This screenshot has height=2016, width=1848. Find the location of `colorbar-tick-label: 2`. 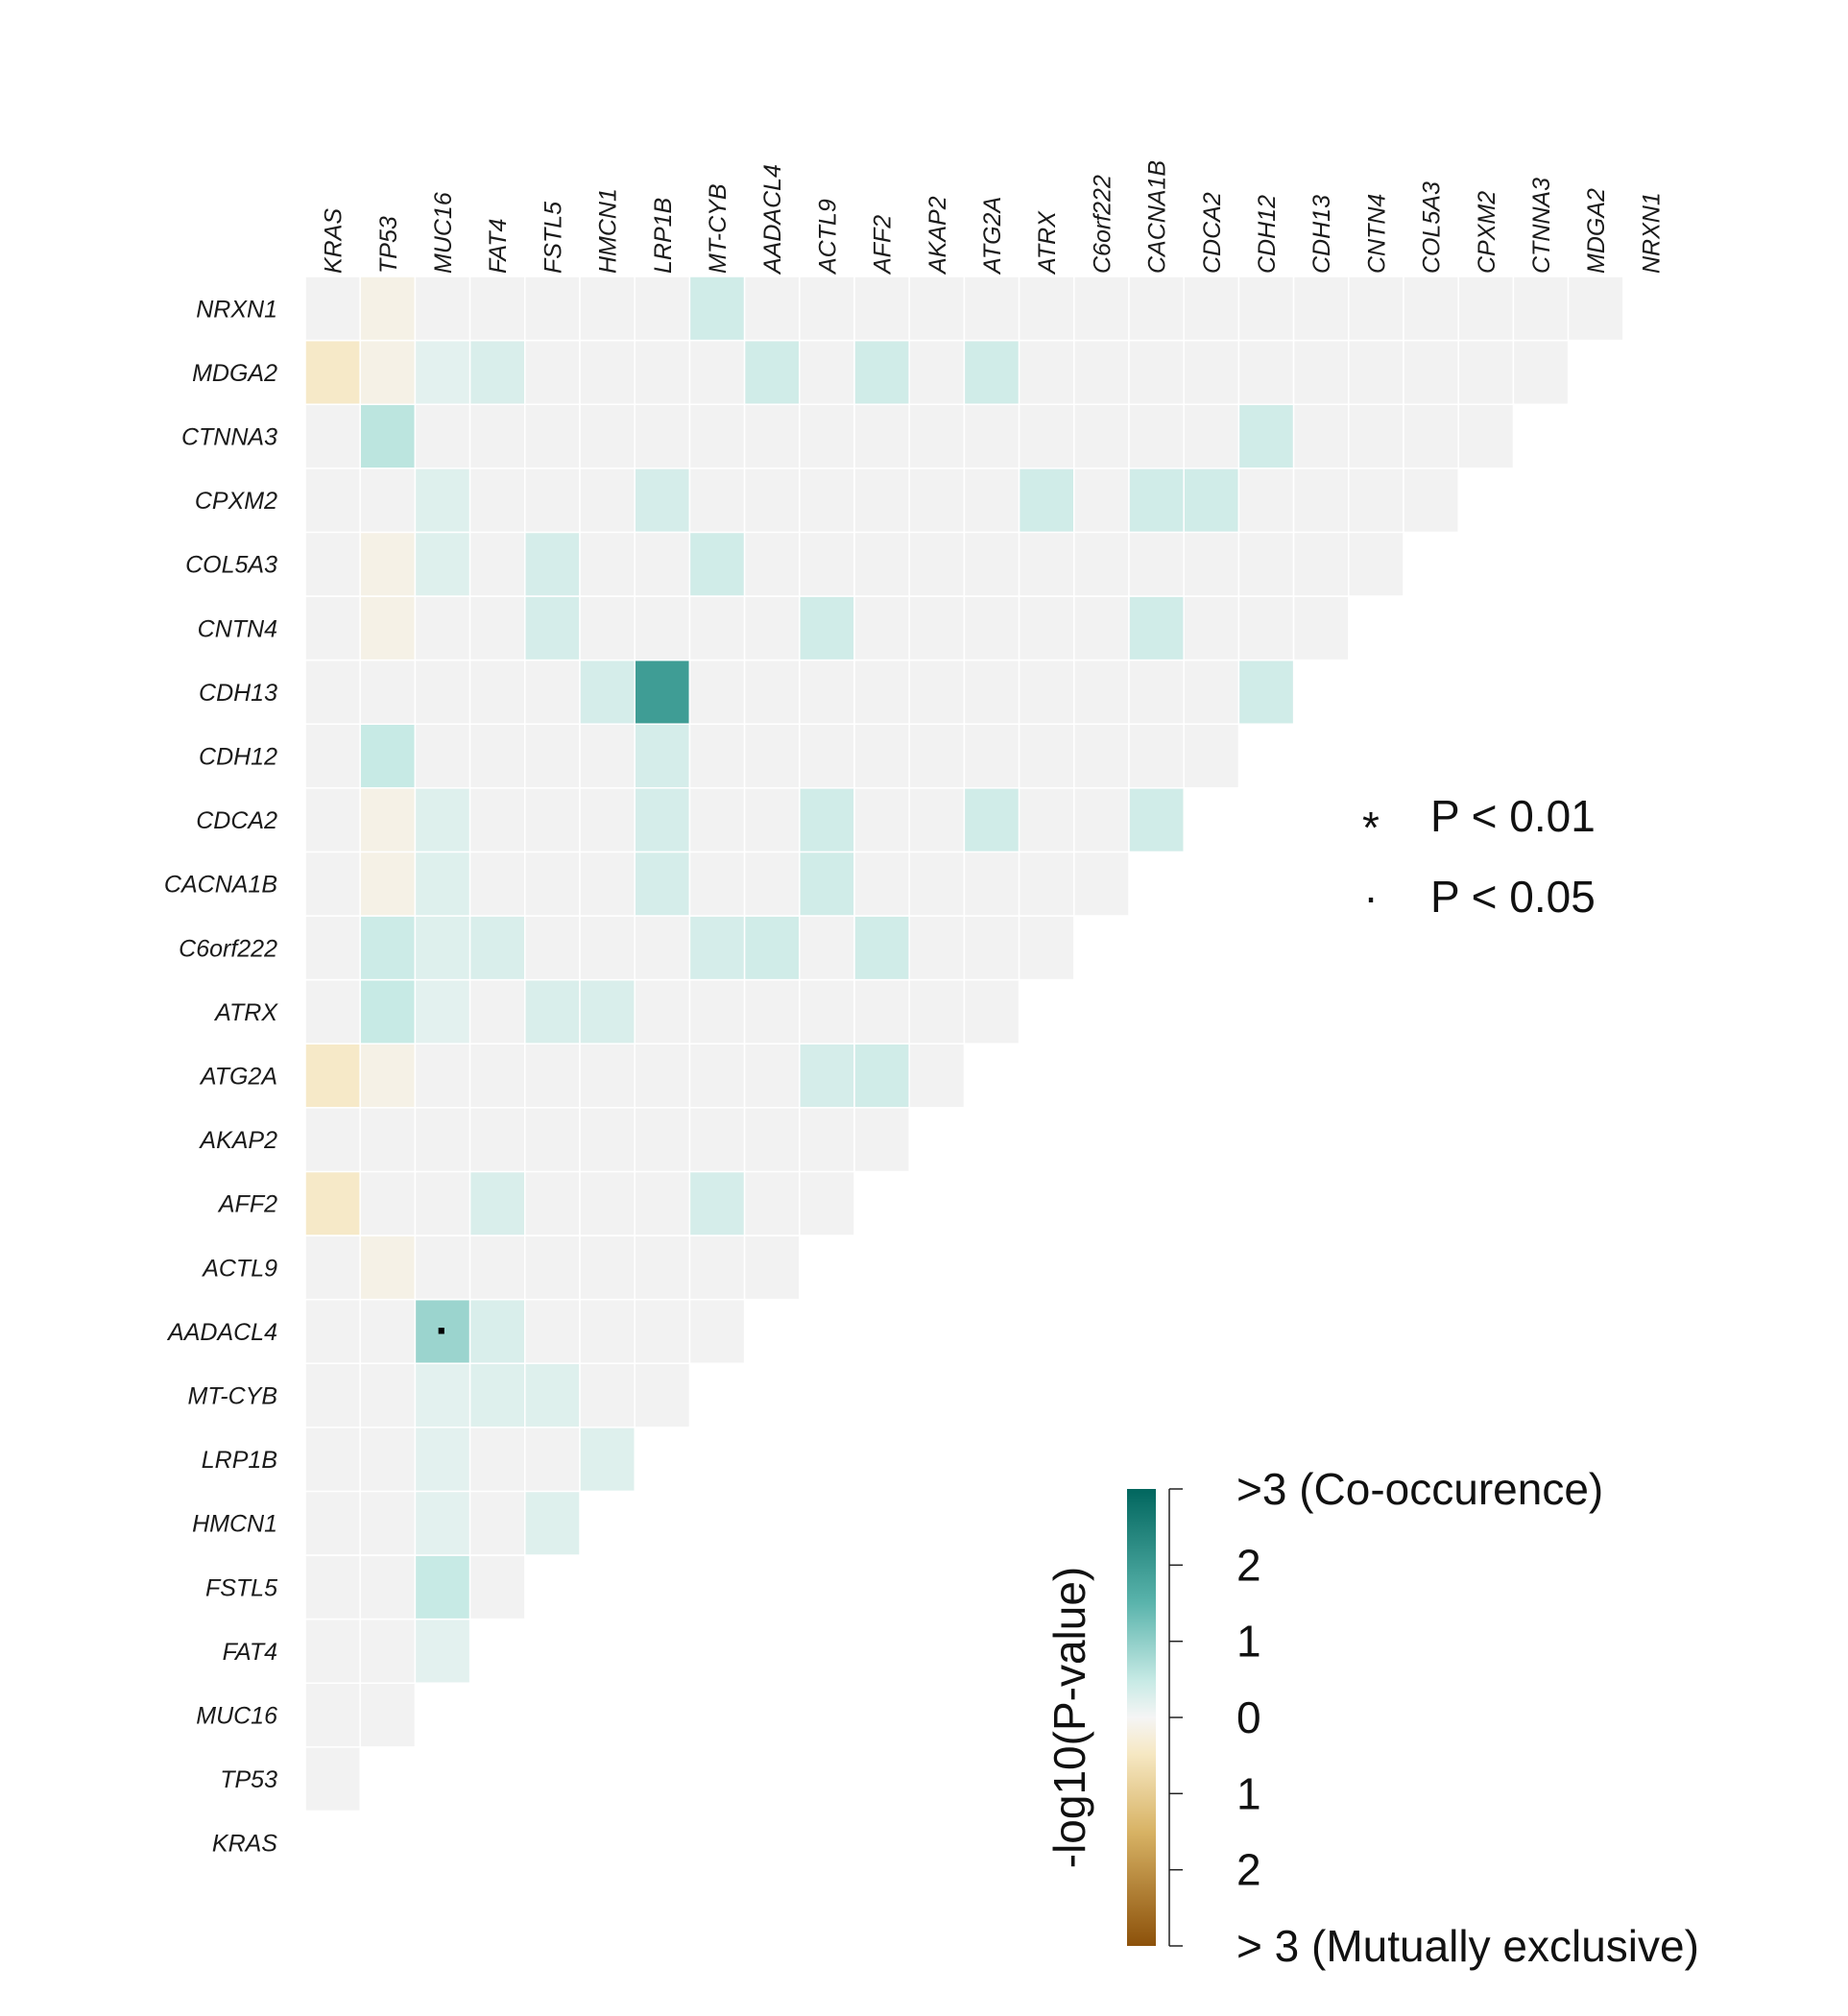

colorbar-tick-label: 2 is located at coordinates (1248, 1565).